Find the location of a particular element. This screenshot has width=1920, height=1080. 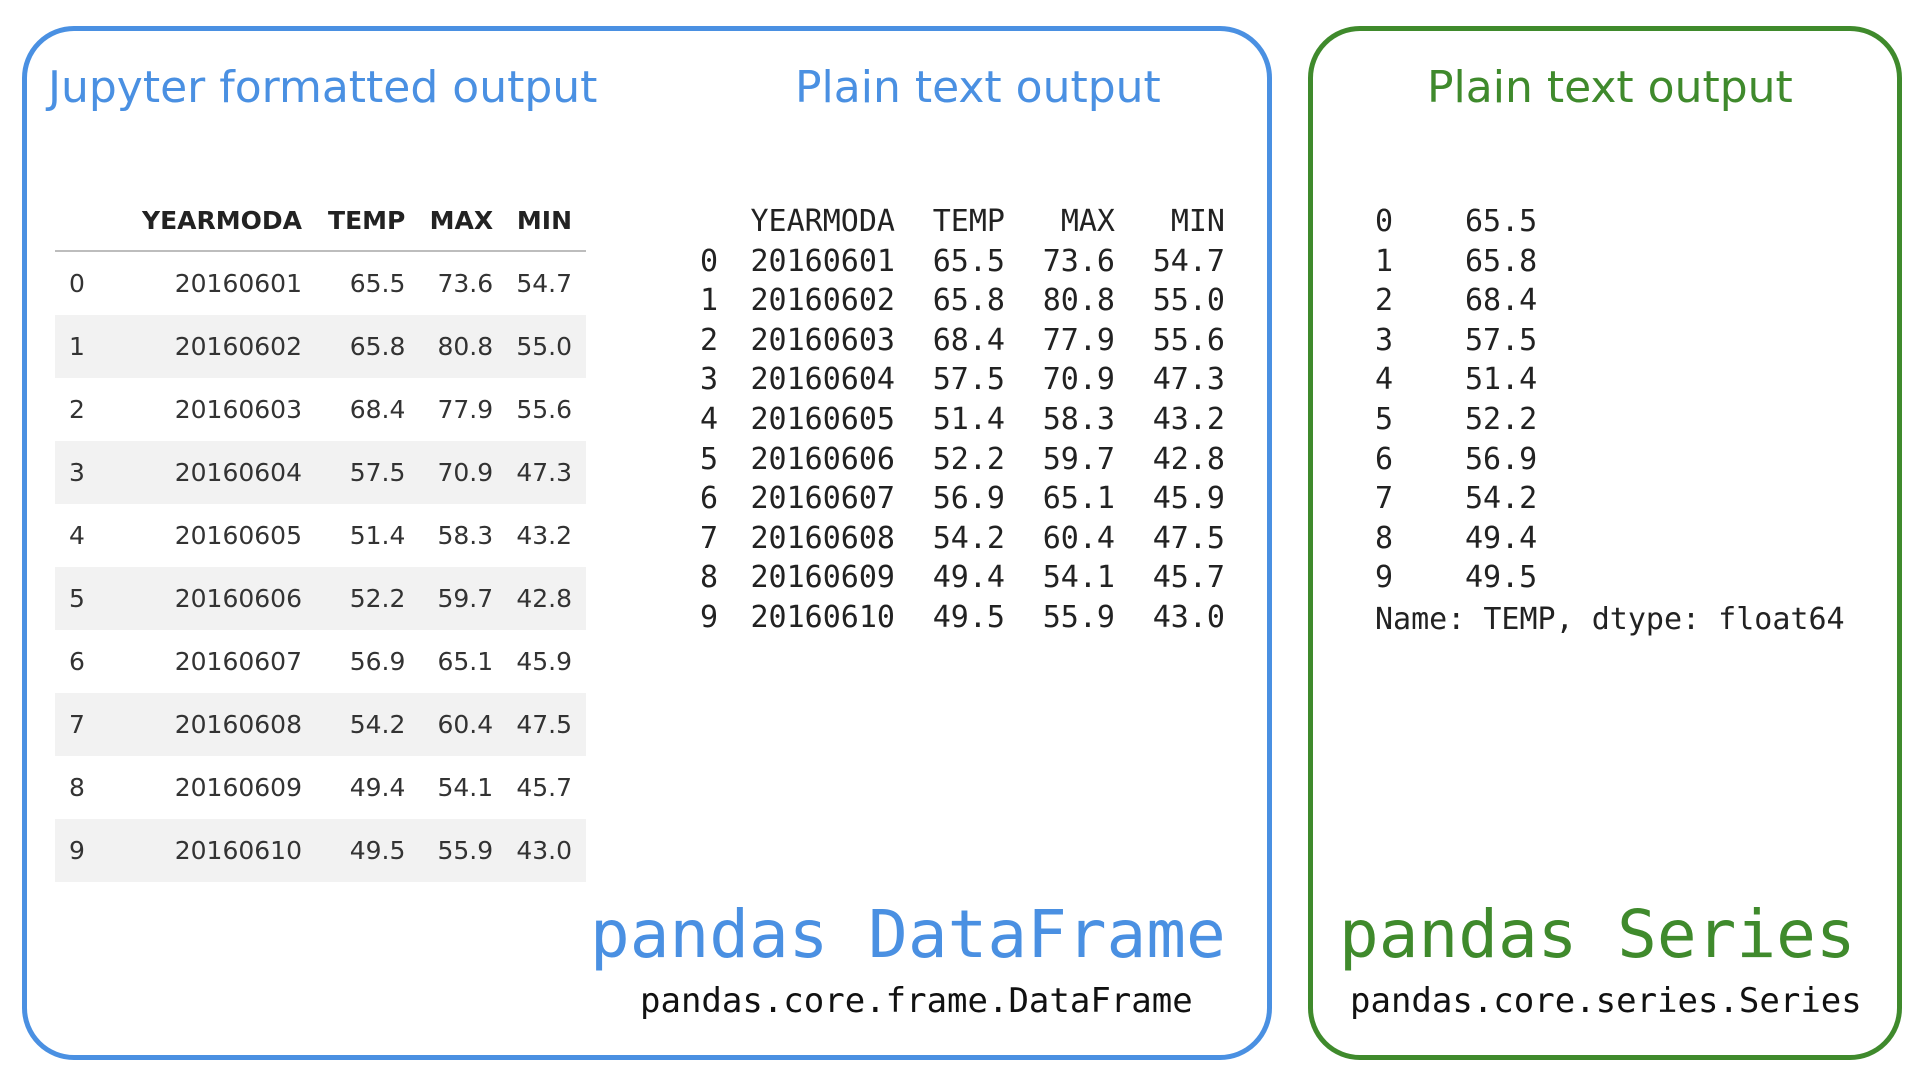

table-cell: 20160607 is located at coordinates (238, 661).